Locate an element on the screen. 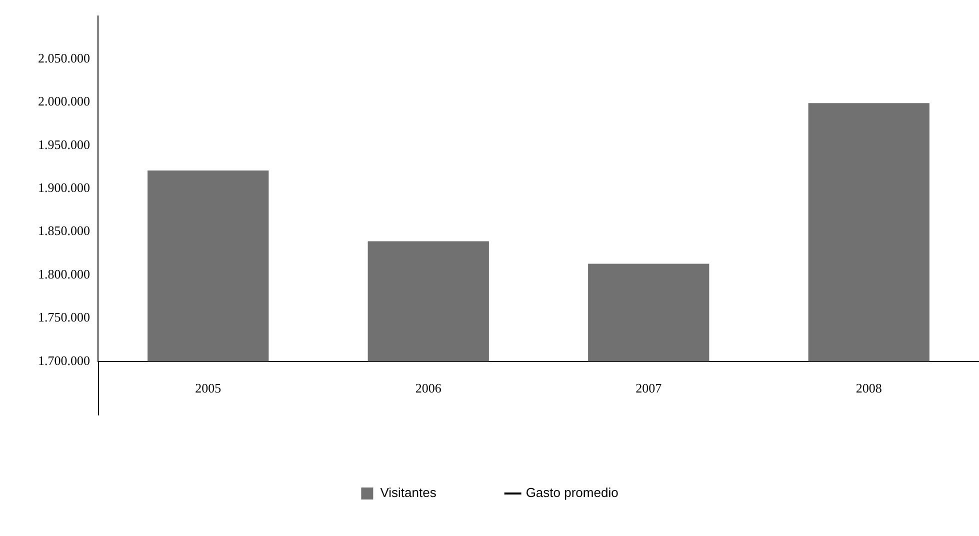 This screenshot has height=536, width=979. y-tick-label: 1.750.000 is located at coordinates (64, 317).